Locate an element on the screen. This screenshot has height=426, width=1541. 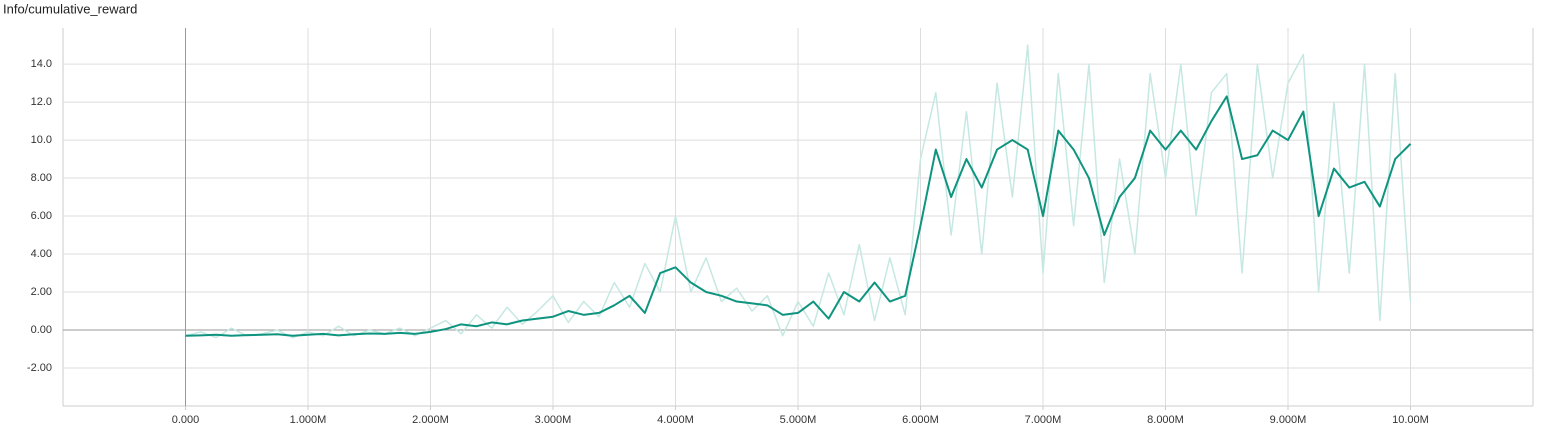
x-tick-label: 1.000M is located at coordinates (308, 420).